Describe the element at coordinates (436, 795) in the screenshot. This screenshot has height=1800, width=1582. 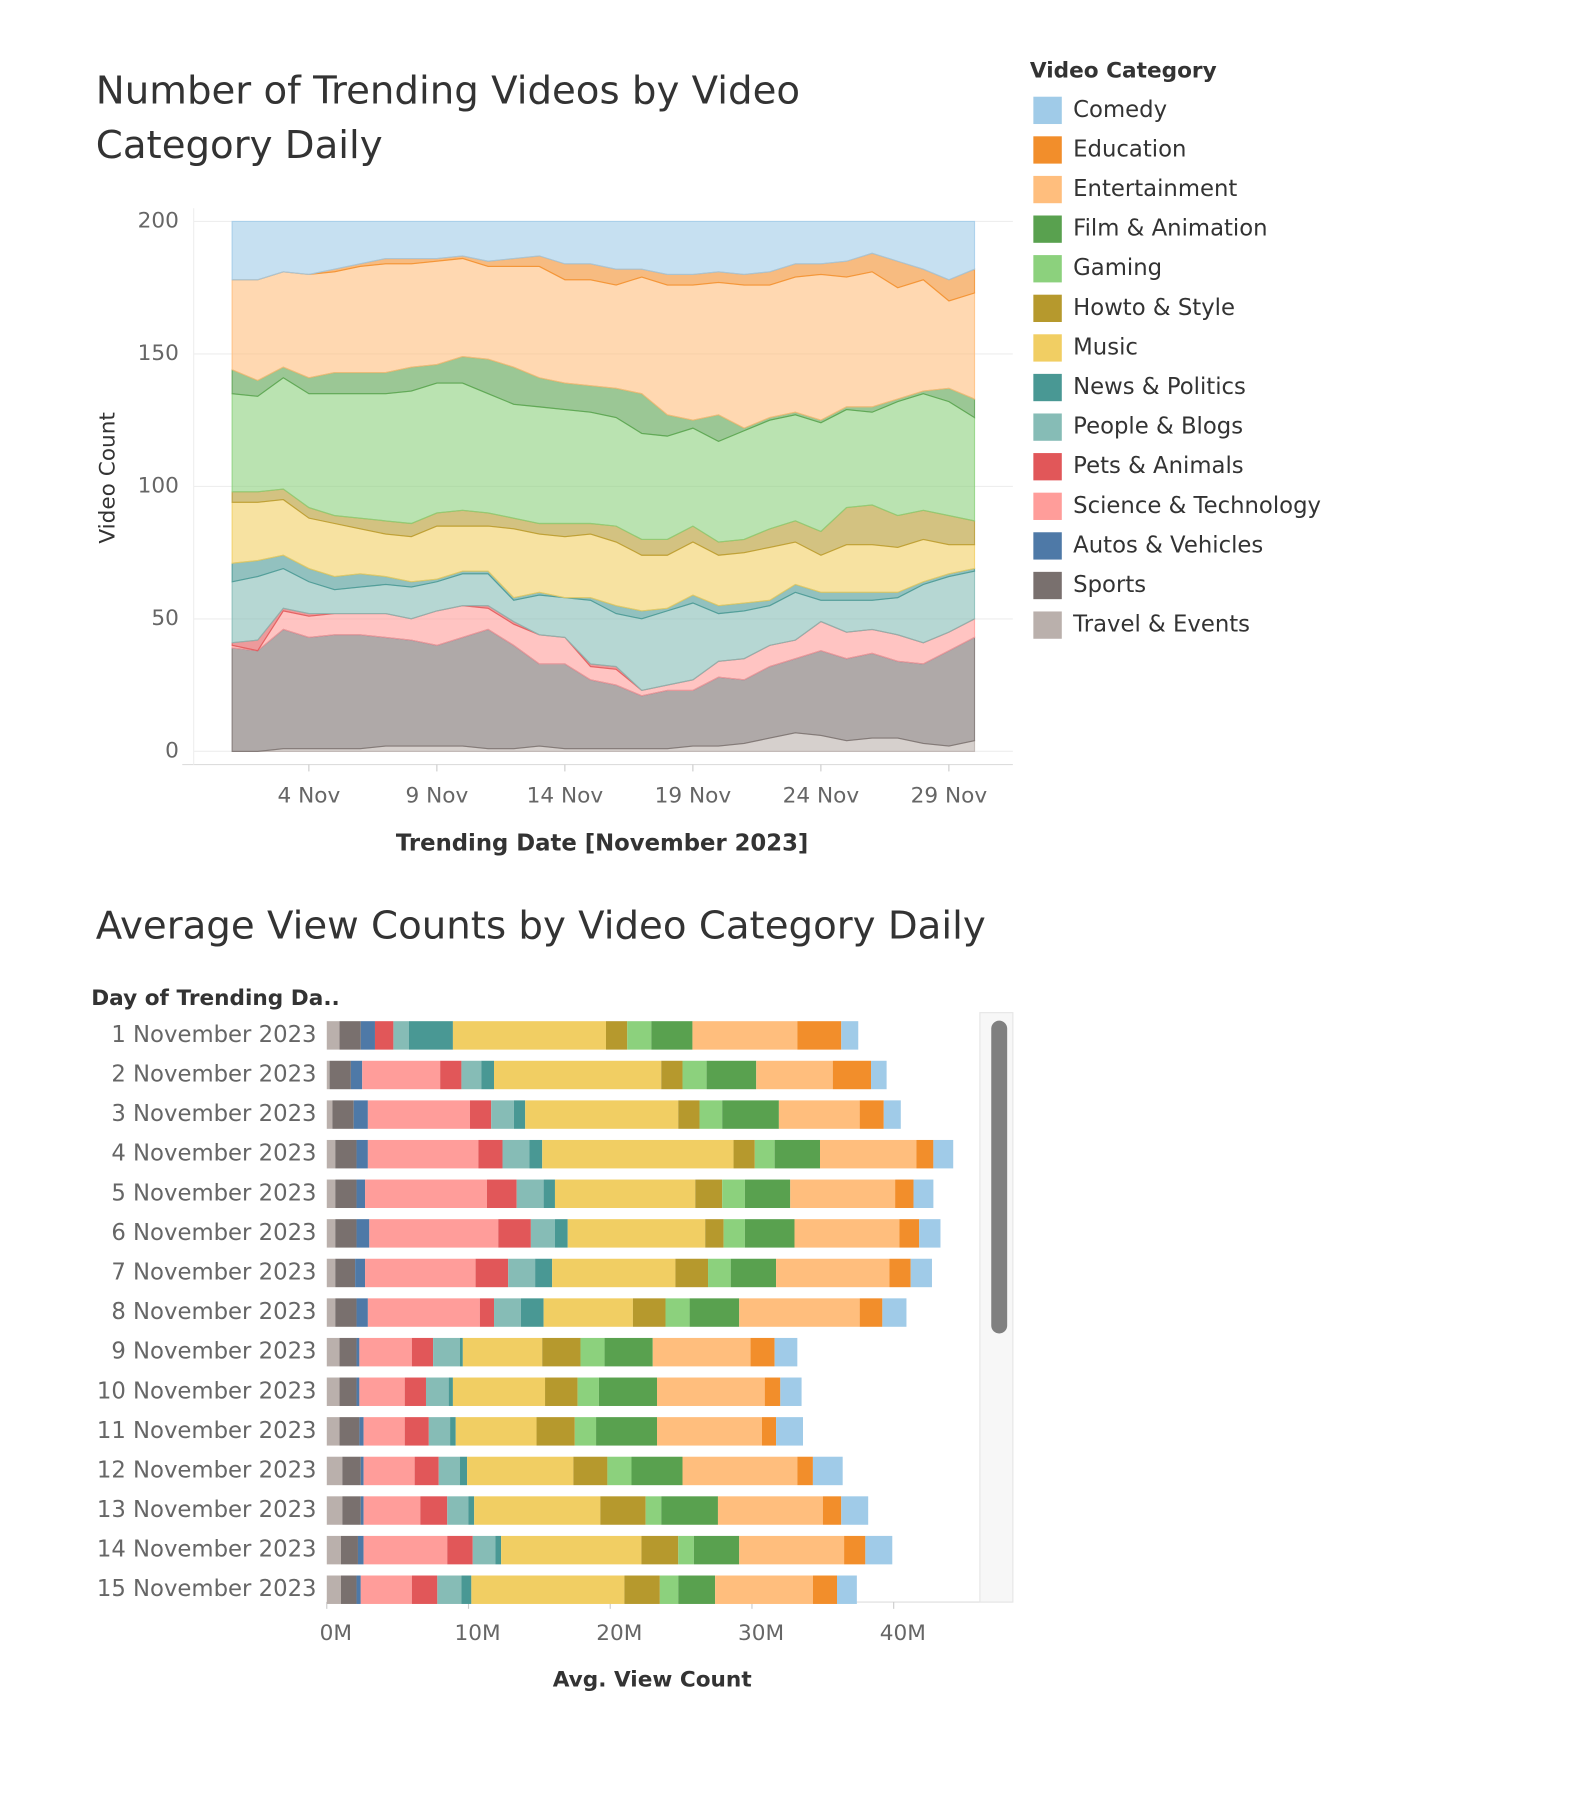
I see `x-tick-label: 9 Nov` at that location.